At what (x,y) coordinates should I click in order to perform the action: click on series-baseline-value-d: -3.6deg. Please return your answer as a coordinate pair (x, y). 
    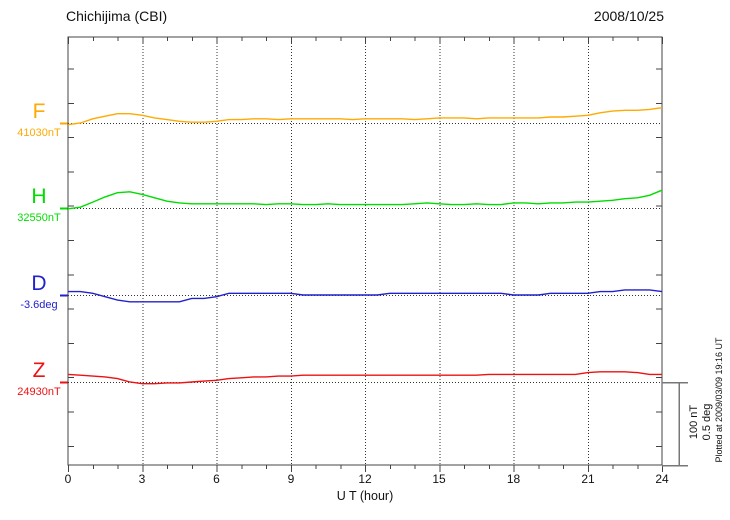
    Looking at the image, I should click on (39, 305).